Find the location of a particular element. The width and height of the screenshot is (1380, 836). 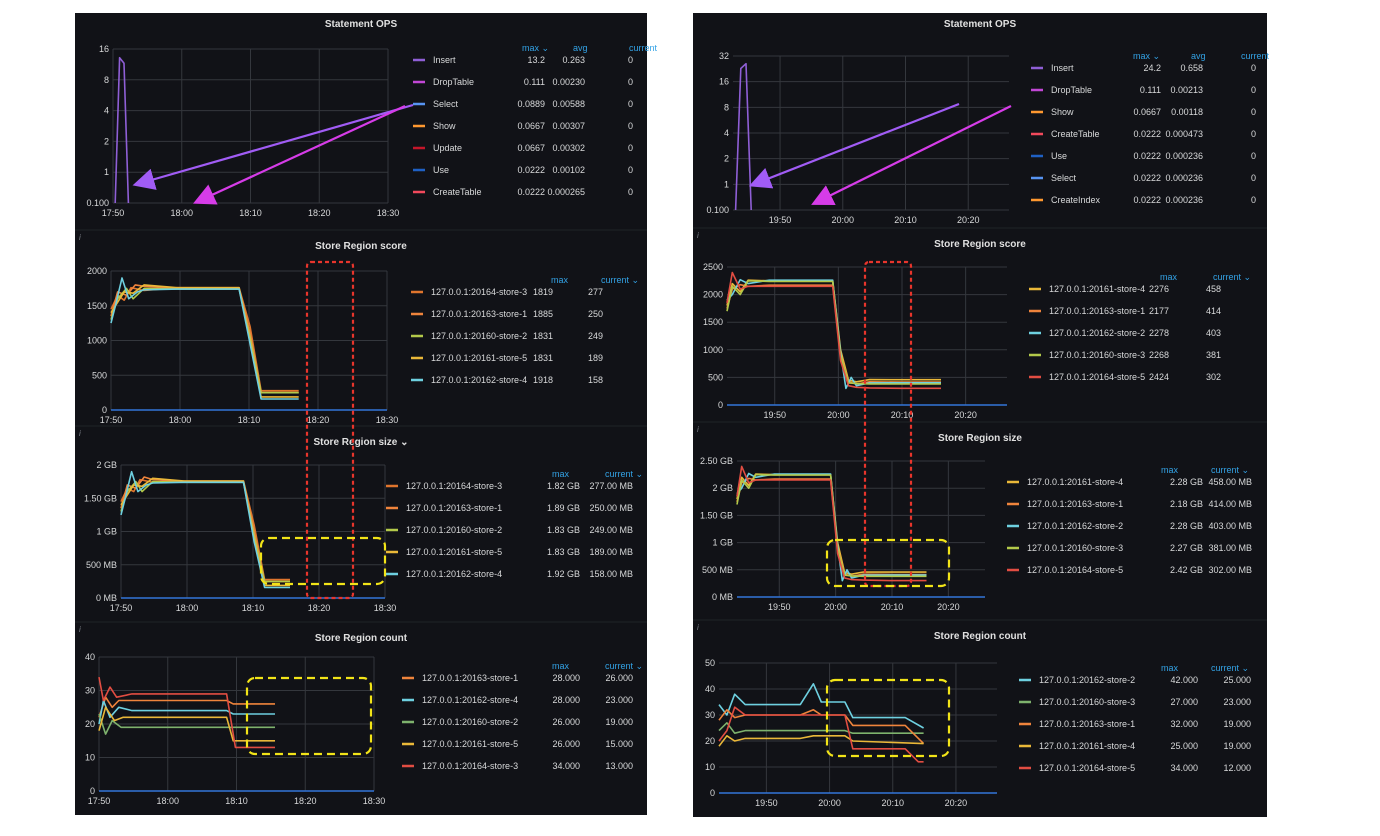

legend-value: 2278 is located at coordinates (1159, 333).